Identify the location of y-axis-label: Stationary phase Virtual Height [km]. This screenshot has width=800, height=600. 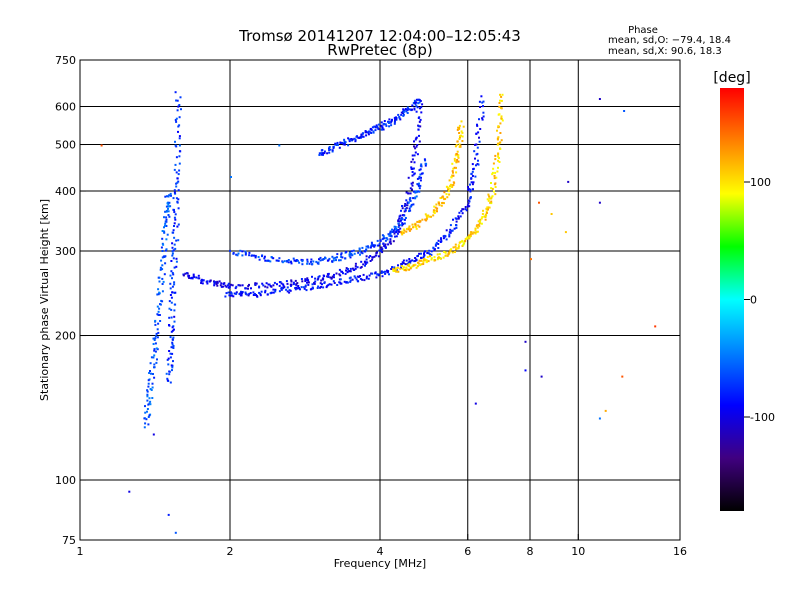
(44, 300).